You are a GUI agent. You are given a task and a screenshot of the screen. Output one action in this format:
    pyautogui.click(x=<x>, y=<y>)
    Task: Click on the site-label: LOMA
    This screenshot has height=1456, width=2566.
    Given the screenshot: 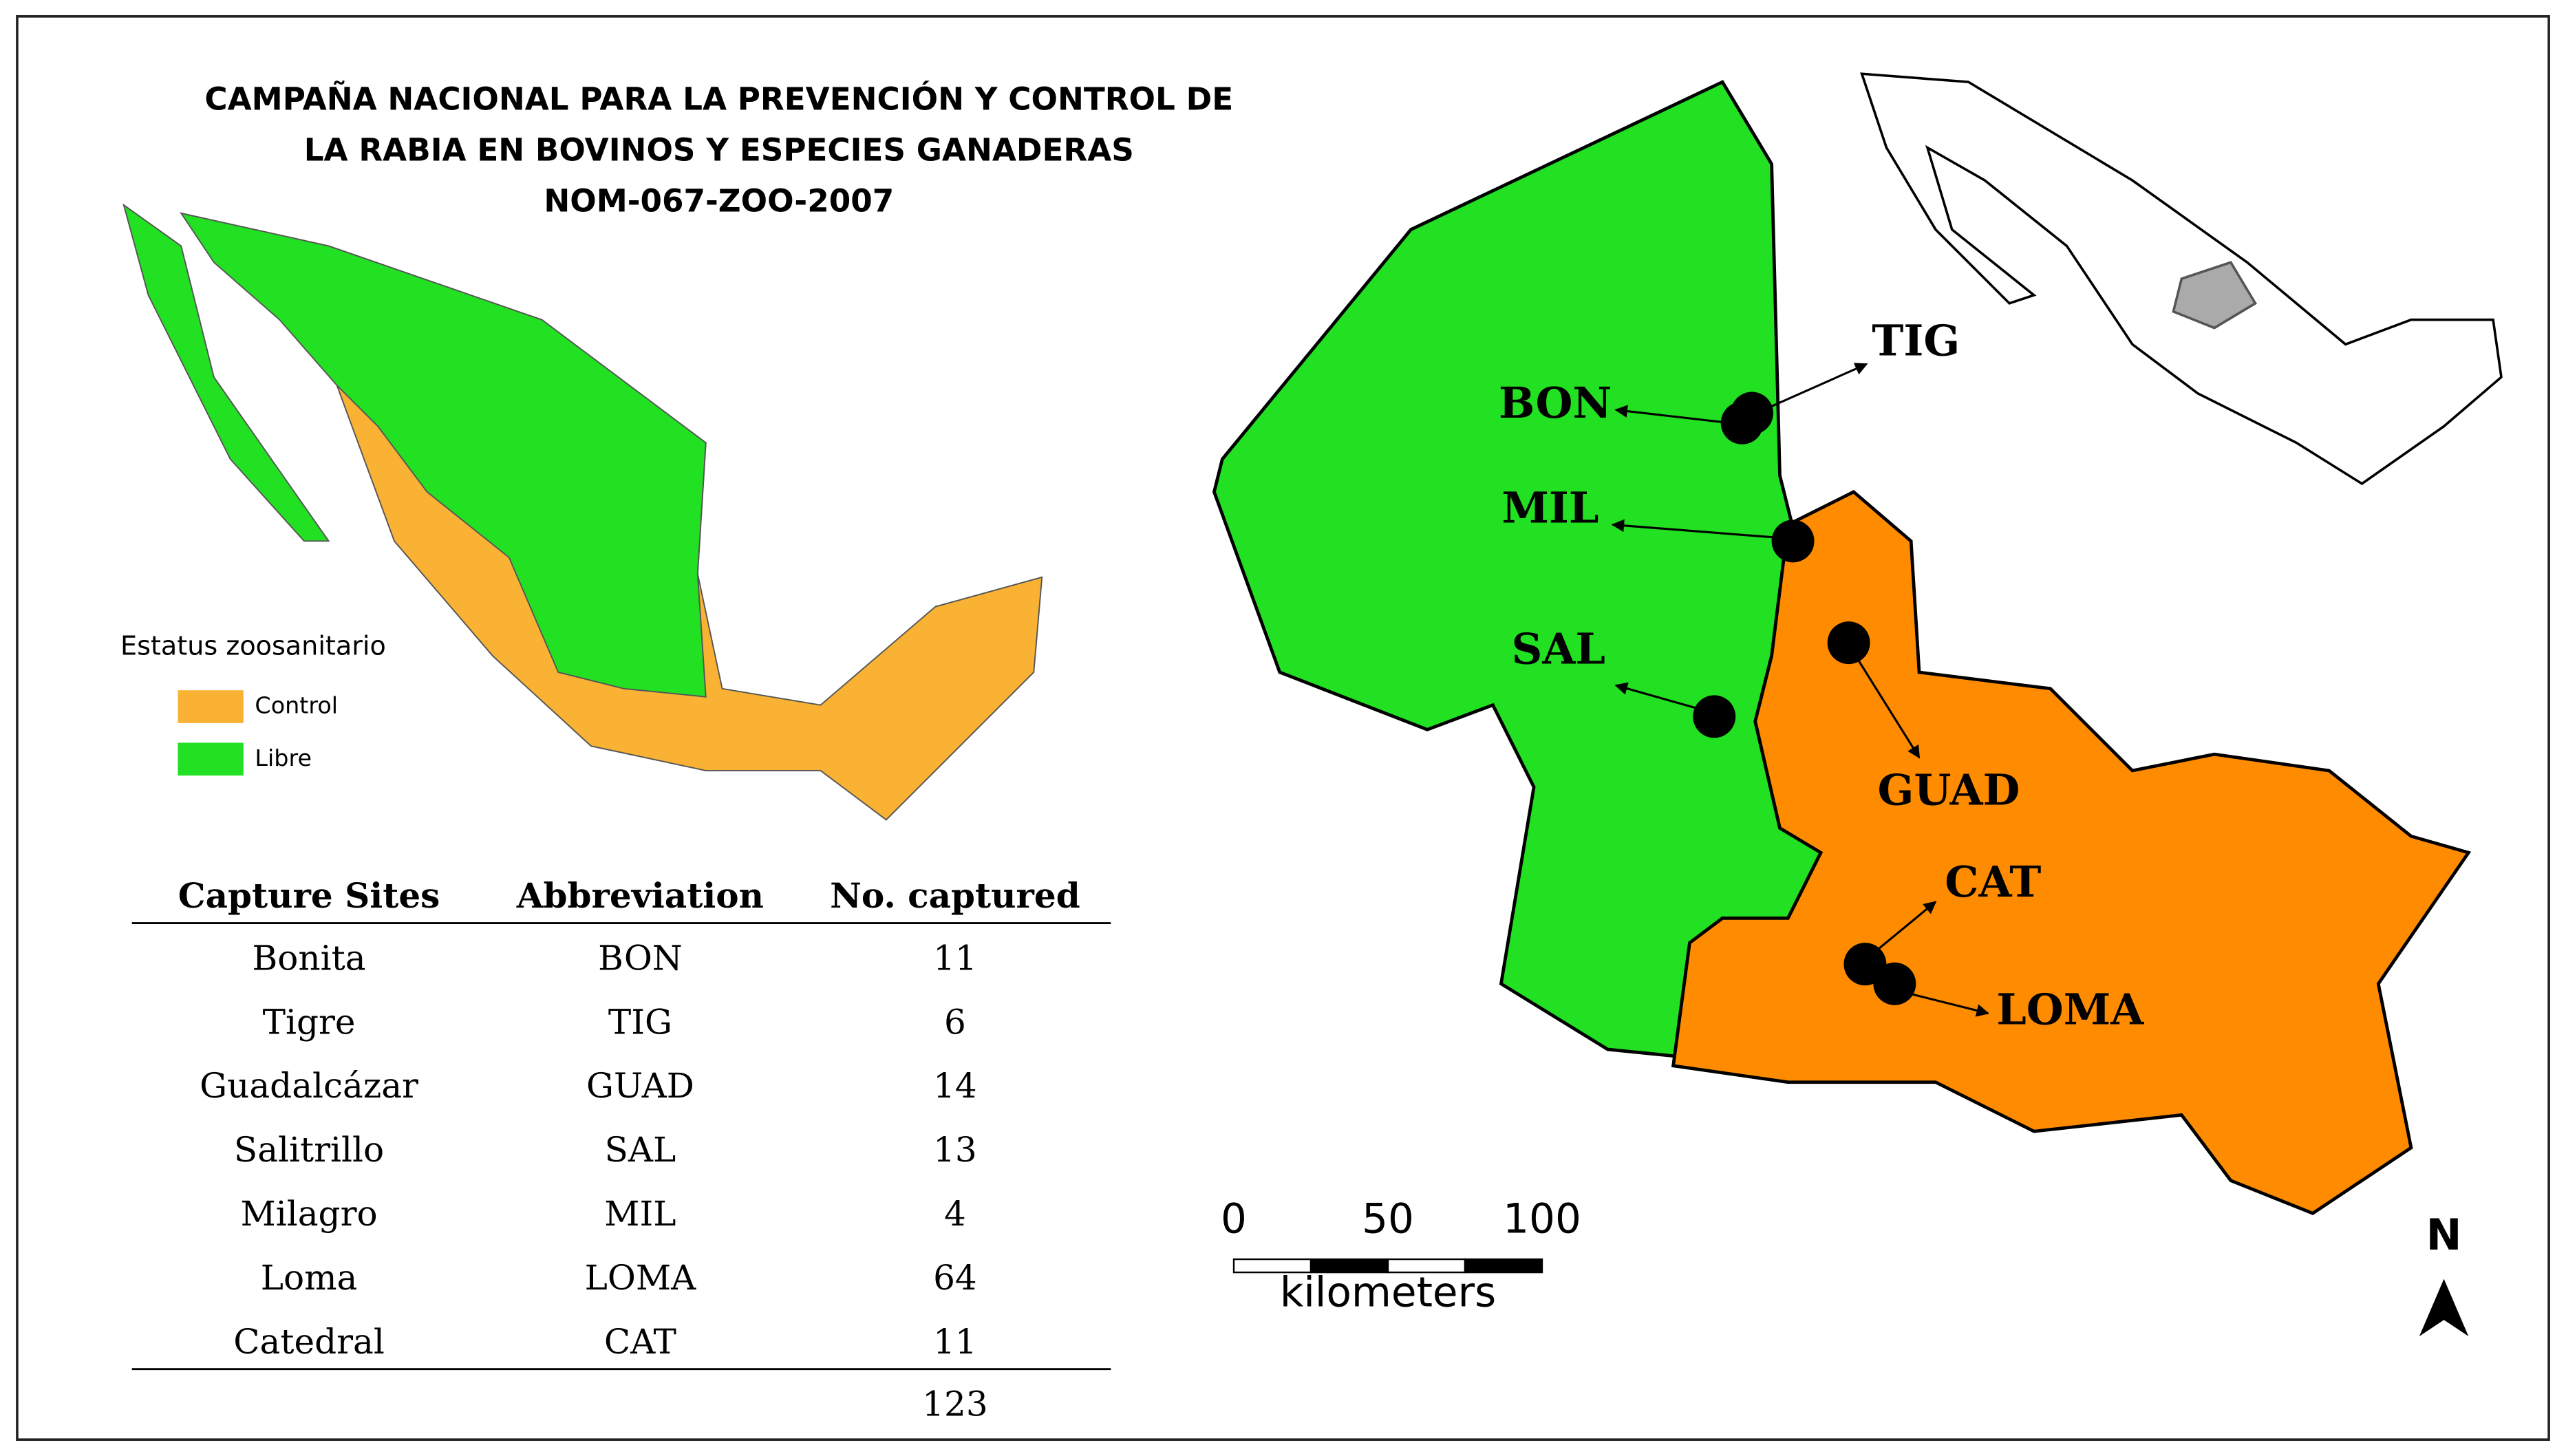 What is the action you would take?
    pyautogui.click(x=2070, y=1010)
    